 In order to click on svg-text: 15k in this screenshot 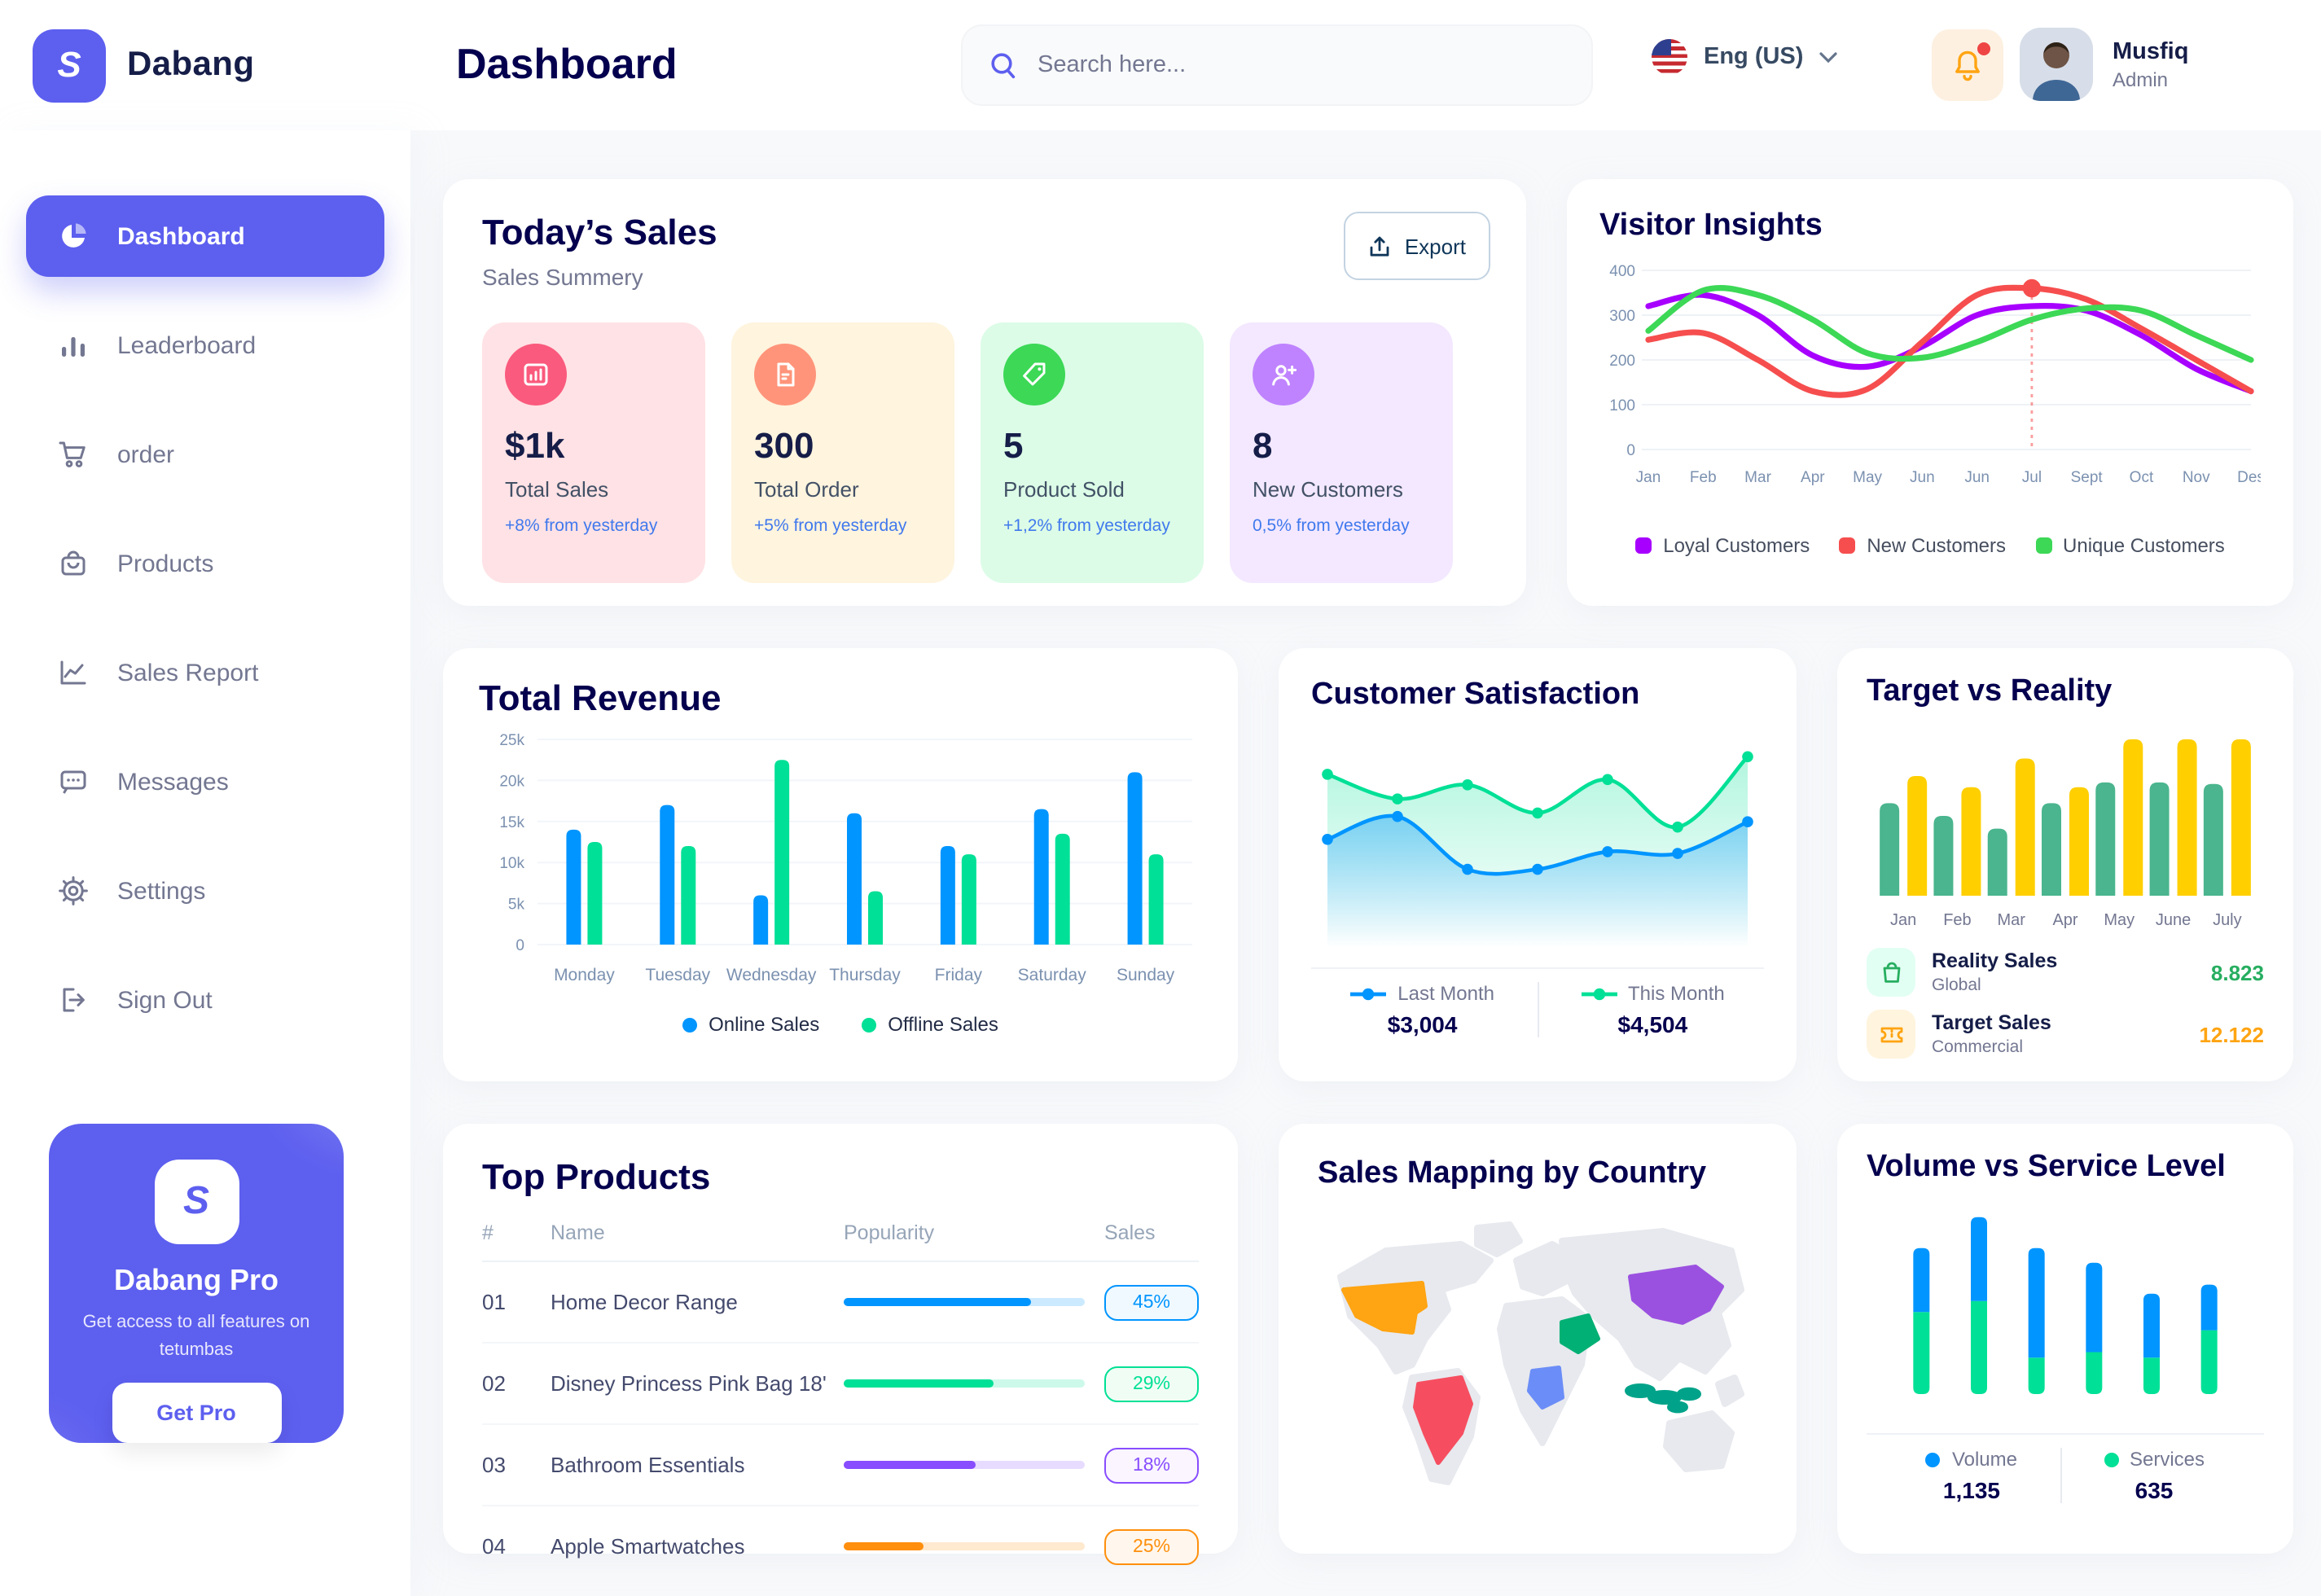, I will do `click(511, 823)`.